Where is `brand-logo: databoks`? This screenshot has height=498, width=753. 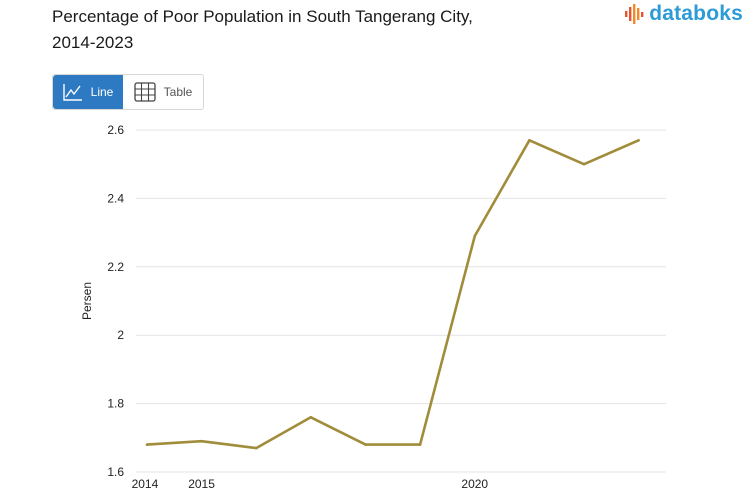
brand-logo: databoks is located at coordinates (683, 14).